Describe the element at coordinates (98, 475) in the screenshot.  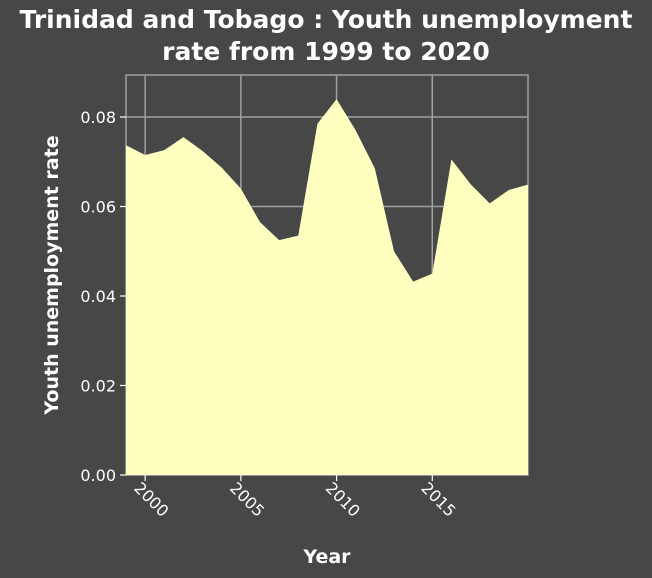
I see `y-tick-label-0.00: 0.00` at that location.